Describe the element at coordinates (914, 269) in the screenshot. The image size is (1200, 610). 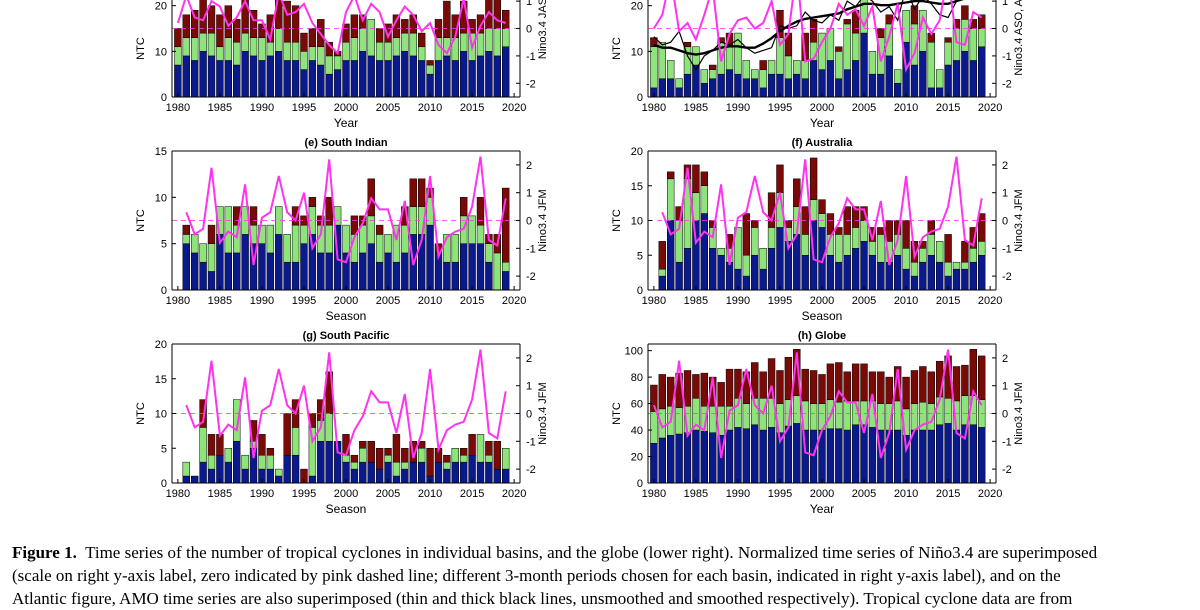
I see `bar-f-2011-green` at that location.